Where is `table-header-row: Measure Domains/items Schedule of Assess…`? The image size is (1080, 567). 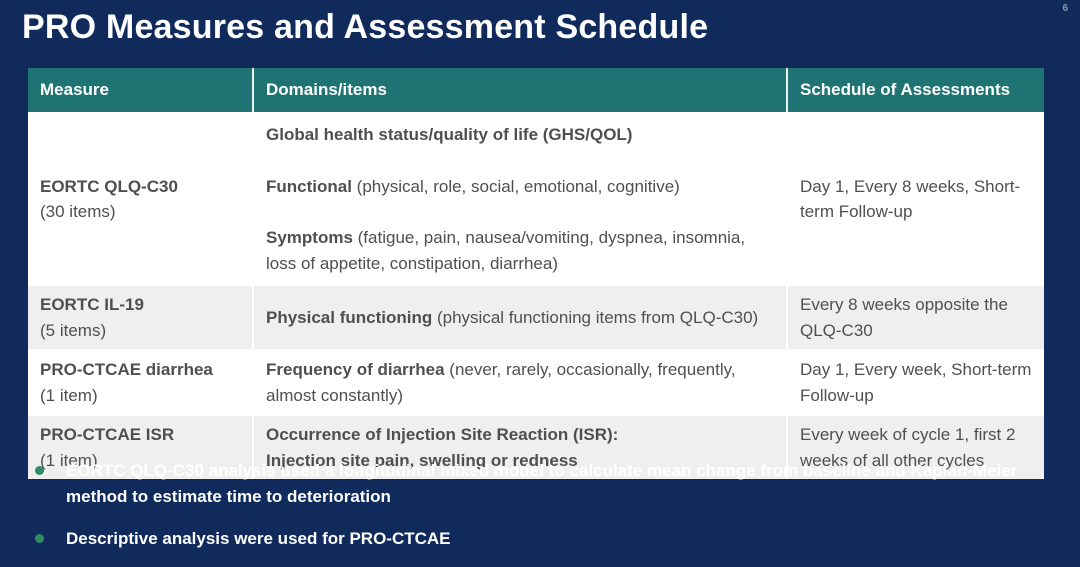 table-header-row: Measure Domains/items Schedule of Assess… is located at coordinates (536, 90).